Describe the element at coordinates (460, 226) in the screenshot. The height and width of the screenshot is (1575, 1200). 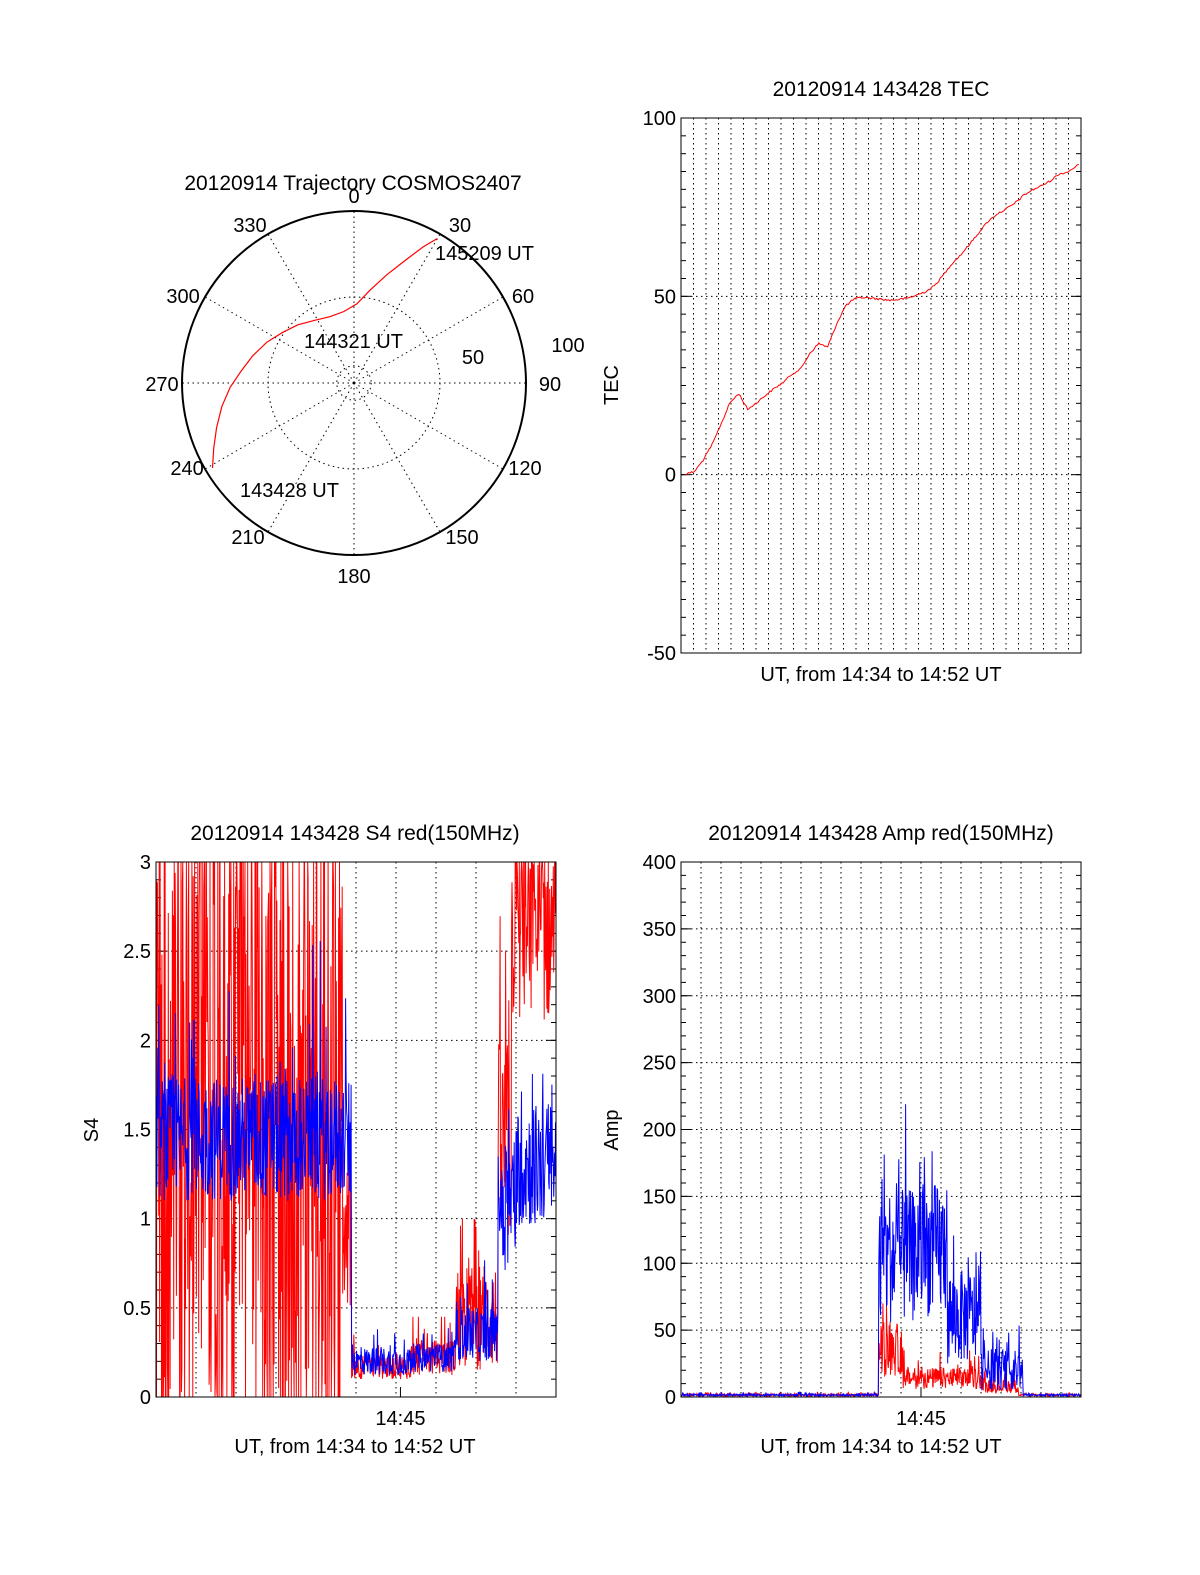
I see `azimuth-label-30: 30` at that location.